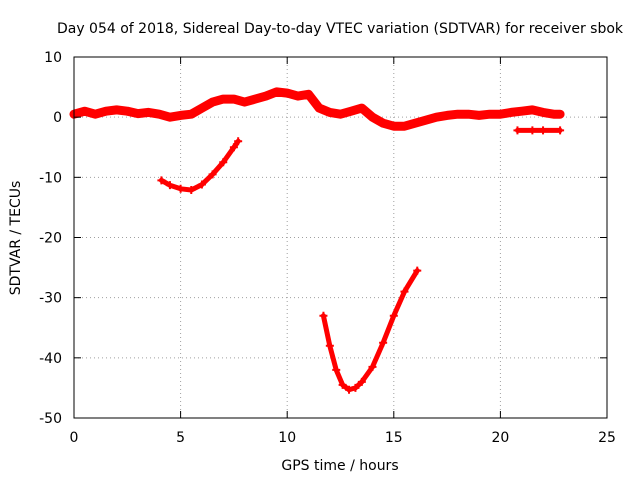  I want to click on x-axis-label: GPS time / hours, so click(339, 466).